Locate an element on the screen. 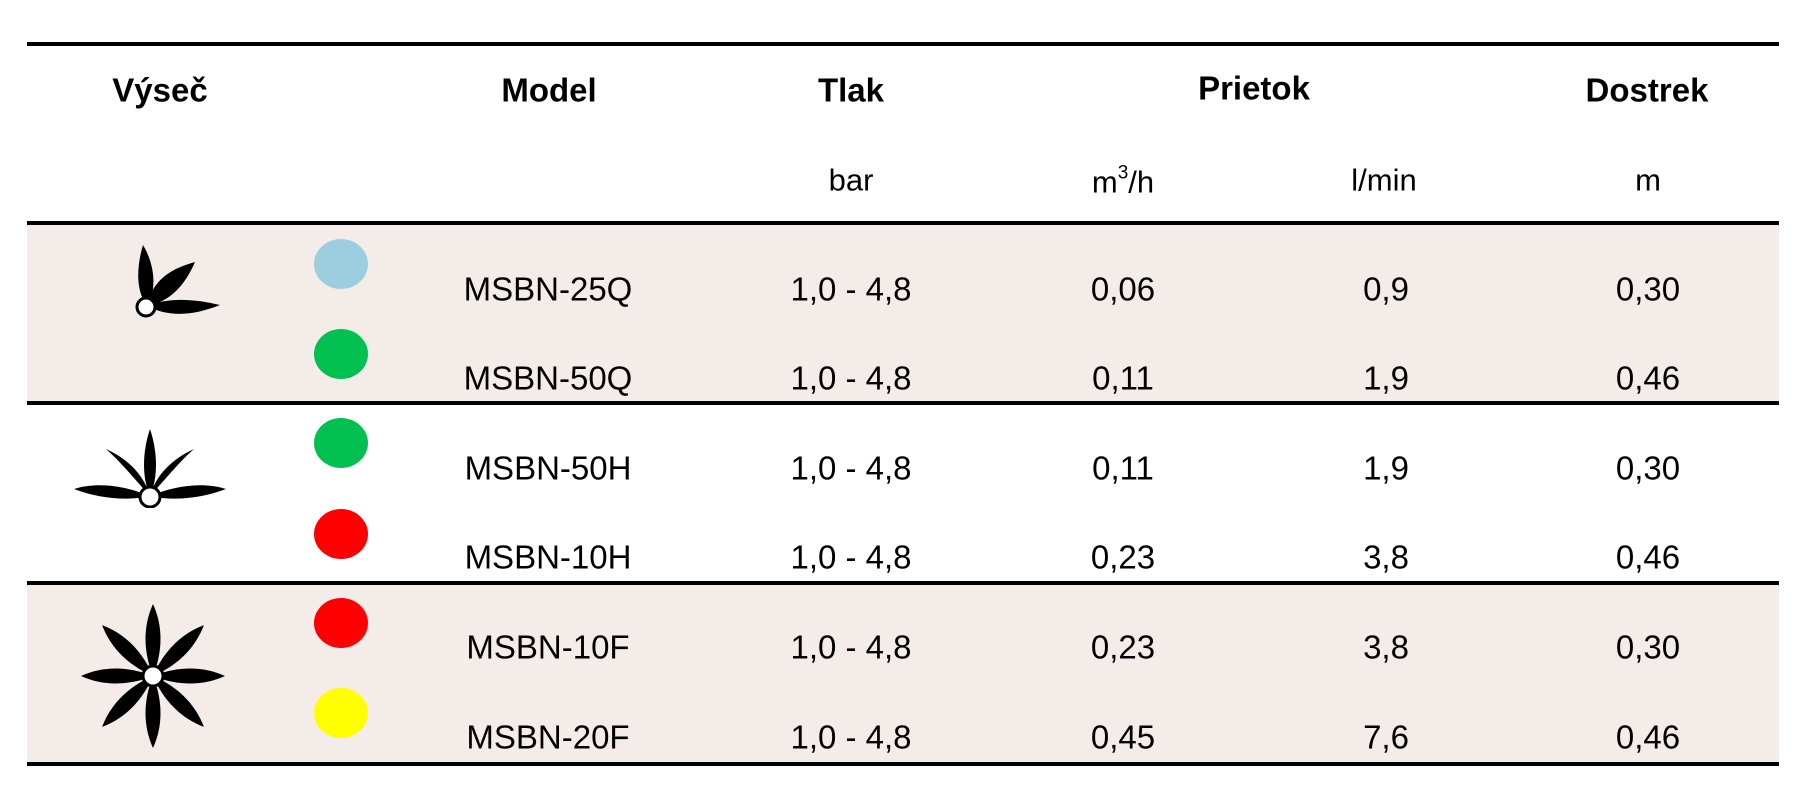 The image size is (1800, 800). cell-flow-m3h: 0,06 is located at coordinates (1123, 289).